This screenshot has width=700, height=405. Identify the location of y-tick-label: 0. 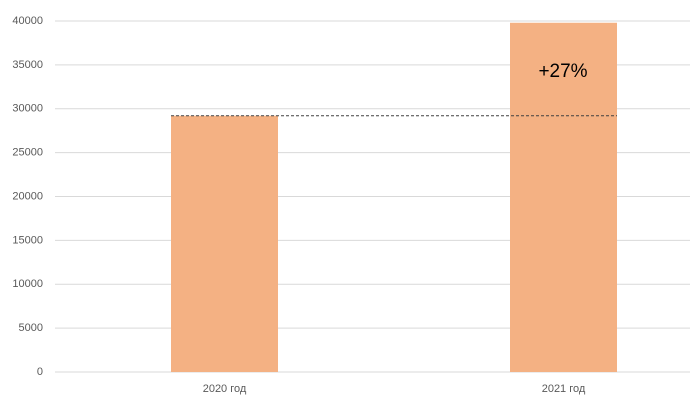
(40, 372).